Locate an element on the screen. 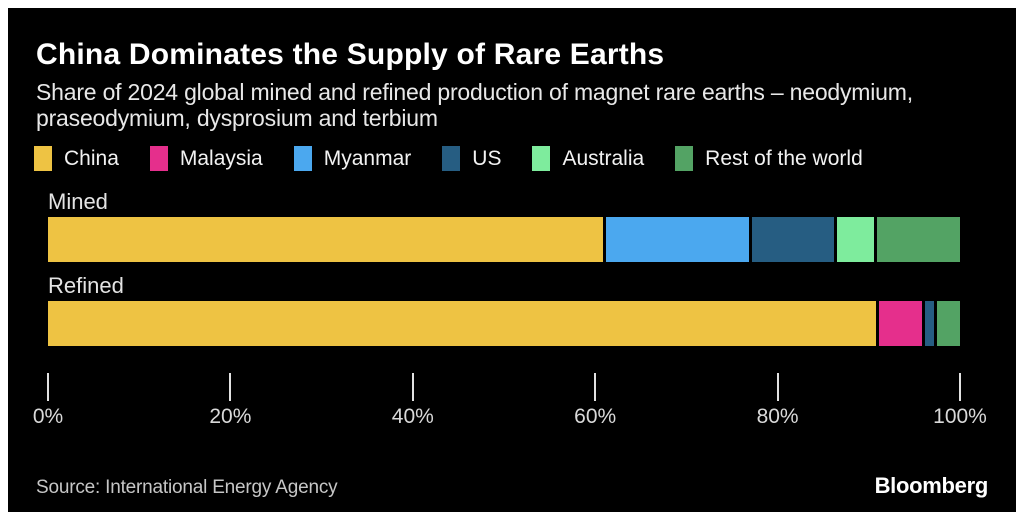 This screenshot has height=520, width=1024. bar-row: Refined is located at coordinates (504, 310).